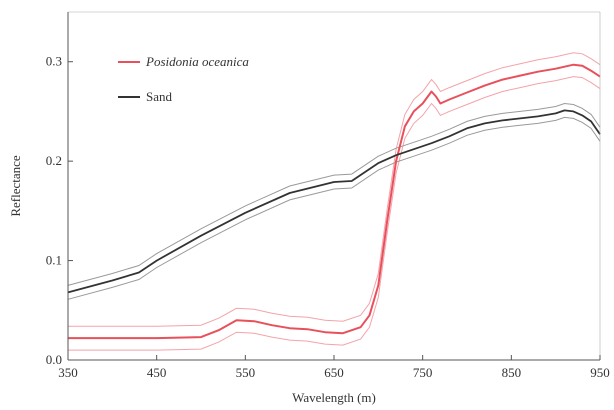 The height and width of the screenshot is (410, 614). Describe the element at coordinates (54, 260) in the screenshot. I see `y-tick-label: 0.1` at that location.